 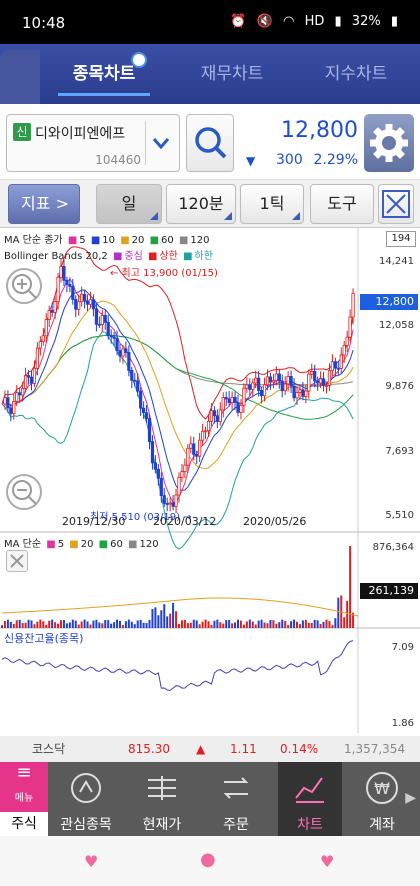 I want to click on candle-count-box: 194, so click(x=401, y=239).